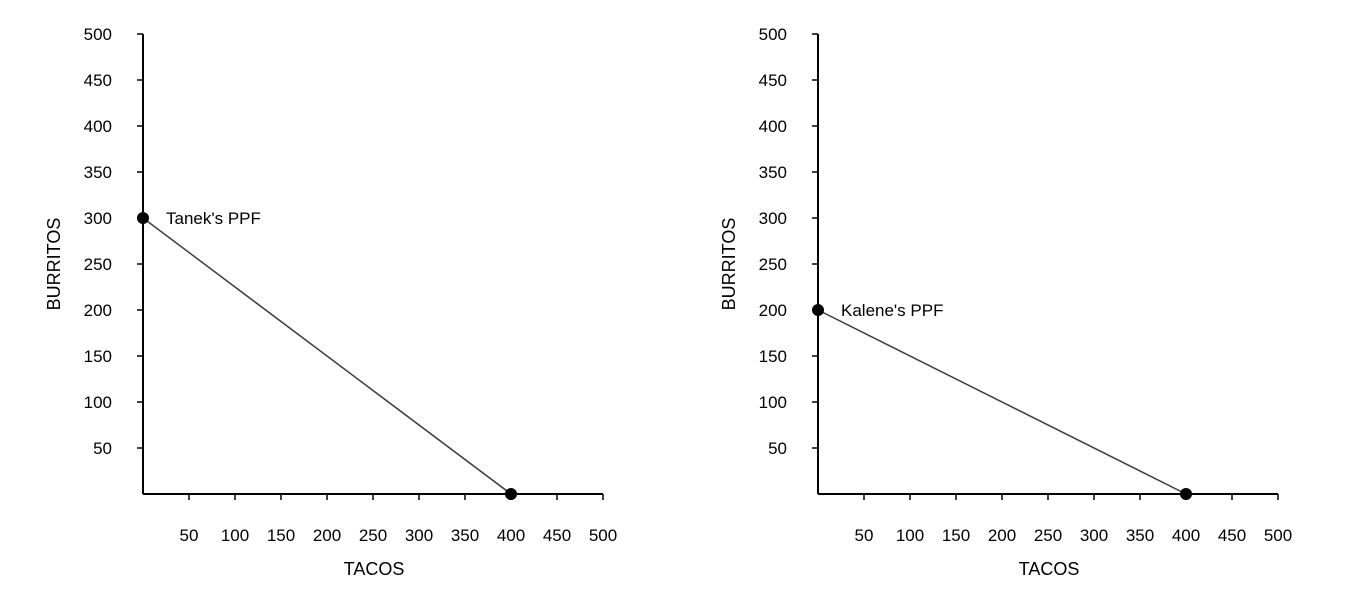 This screenshot has width=1350, height=601. Describe the element at coordinates (892, 310) in the screenshot. I see `ppf-label: Kalene's PPF` at that location.